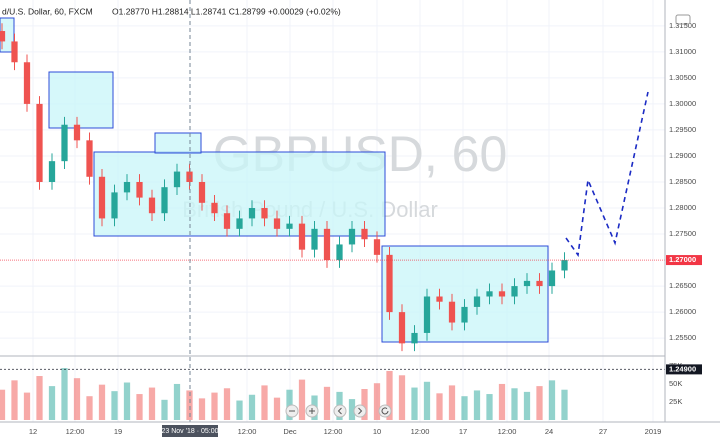  I want to click on y-tick-label: 1.31000, so click(682, 51).